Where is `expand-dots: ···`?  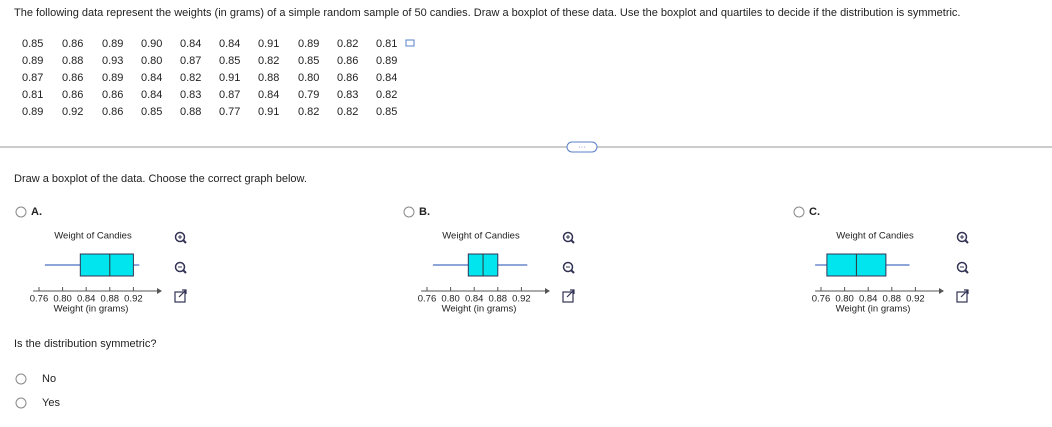
expand-dots: ··· is located at coordinates (582, 147).